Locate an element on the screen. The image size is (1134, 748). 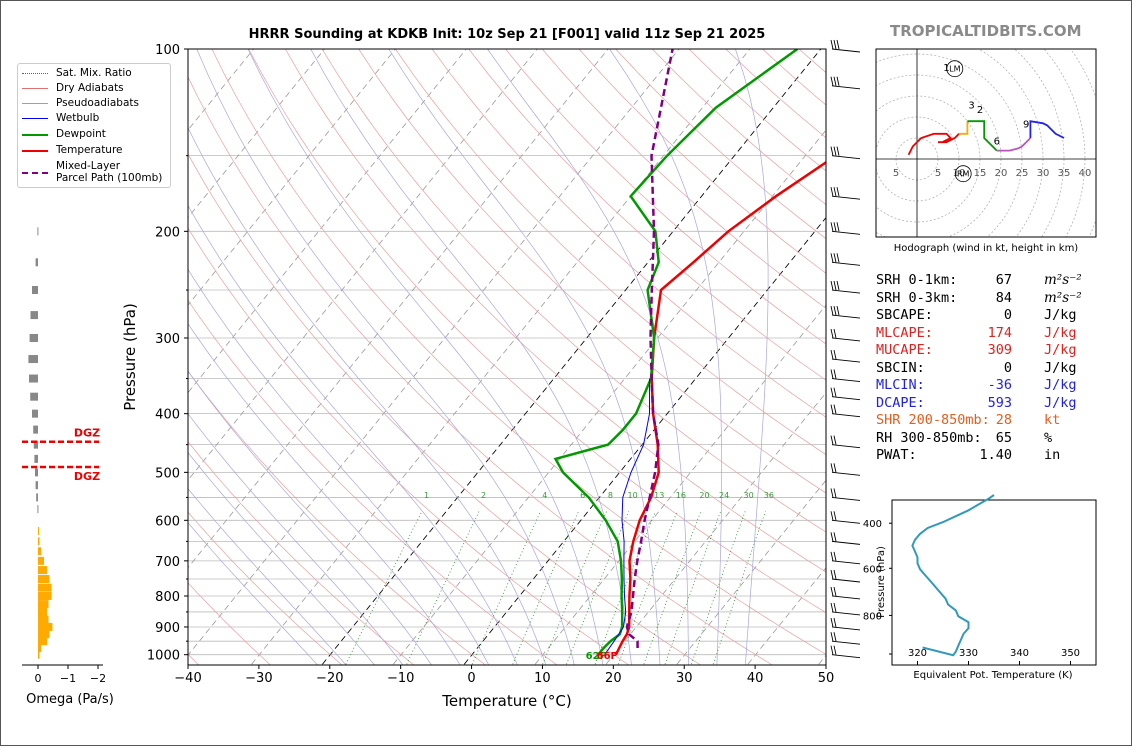
param-row: DCAPE: 593 J/kg is located at coordinates (991, 404).